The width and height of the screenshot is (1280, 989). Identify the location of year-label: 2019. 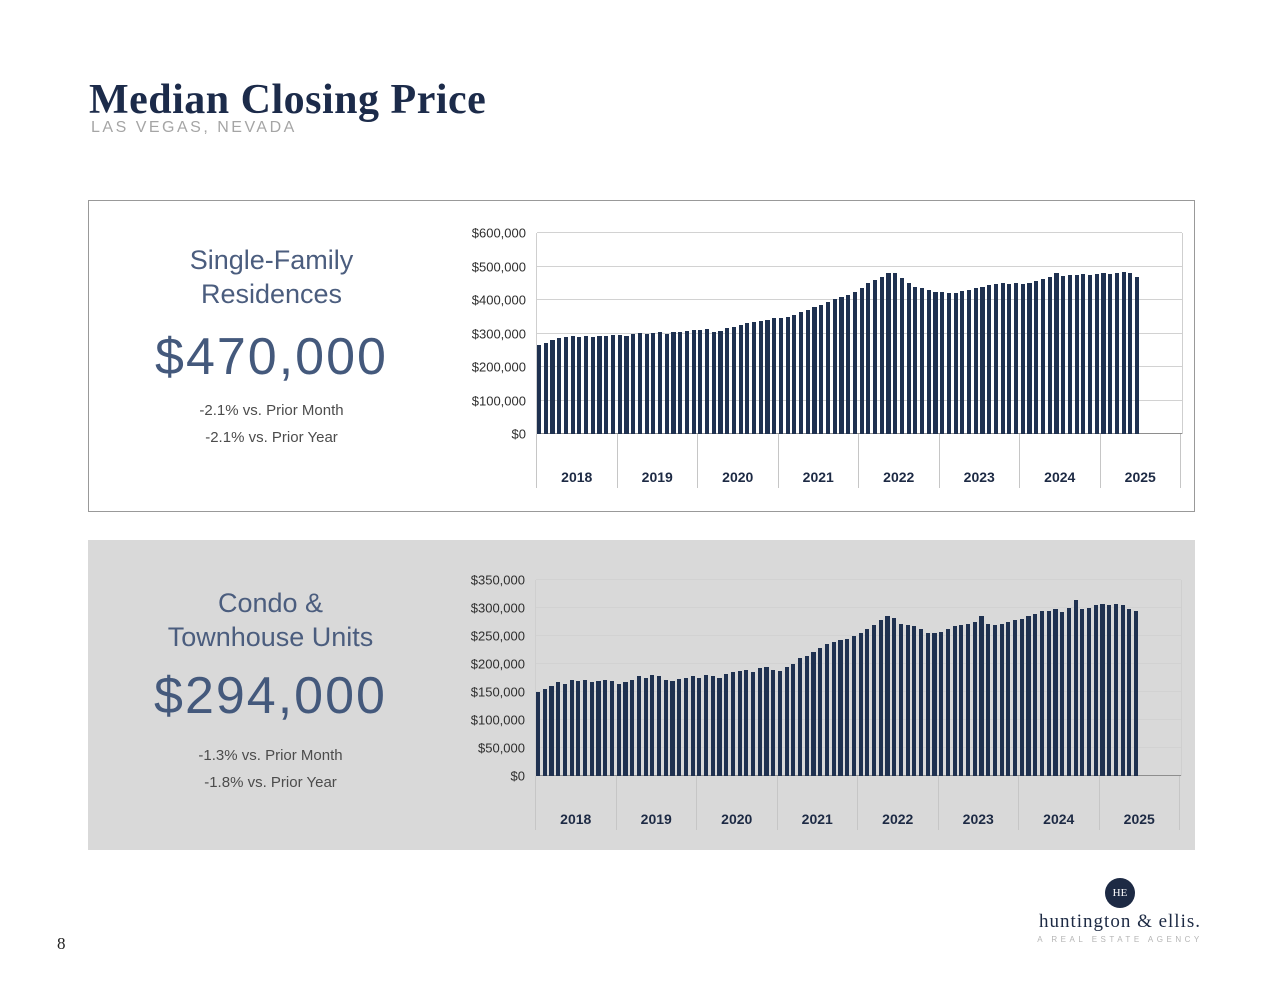
(657, 803).